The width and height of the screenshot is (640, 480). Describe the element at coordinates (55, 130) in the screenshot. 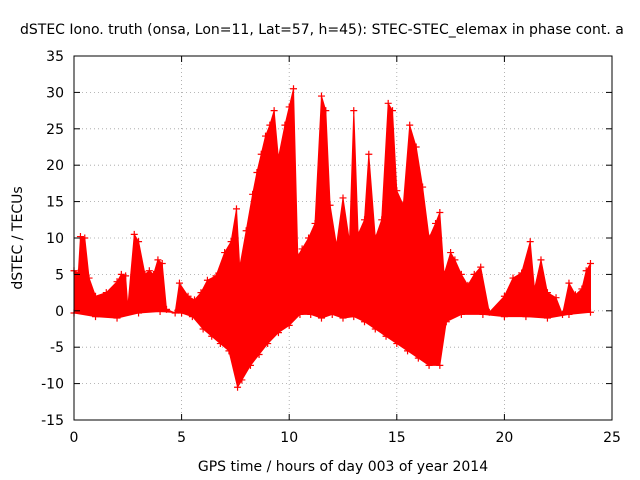

I see `y-tick-label: 25` at that location.